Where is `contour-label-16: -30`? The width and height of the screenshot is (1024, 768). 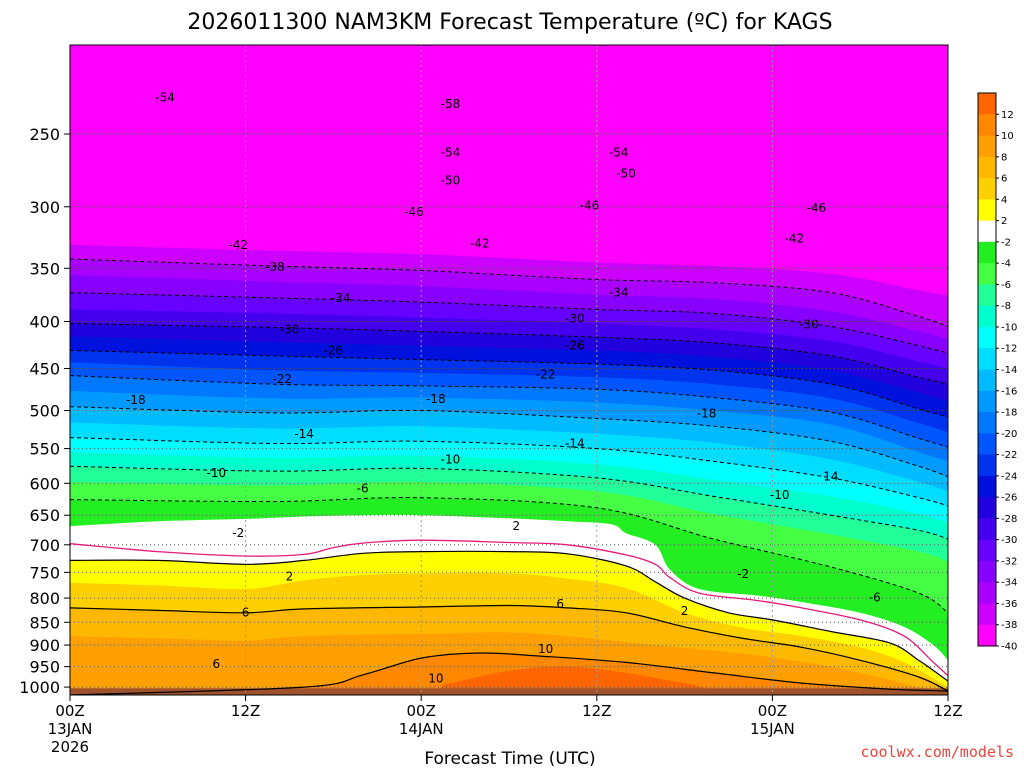 contour-label-16: -30 is located at coordinates (575, 319).